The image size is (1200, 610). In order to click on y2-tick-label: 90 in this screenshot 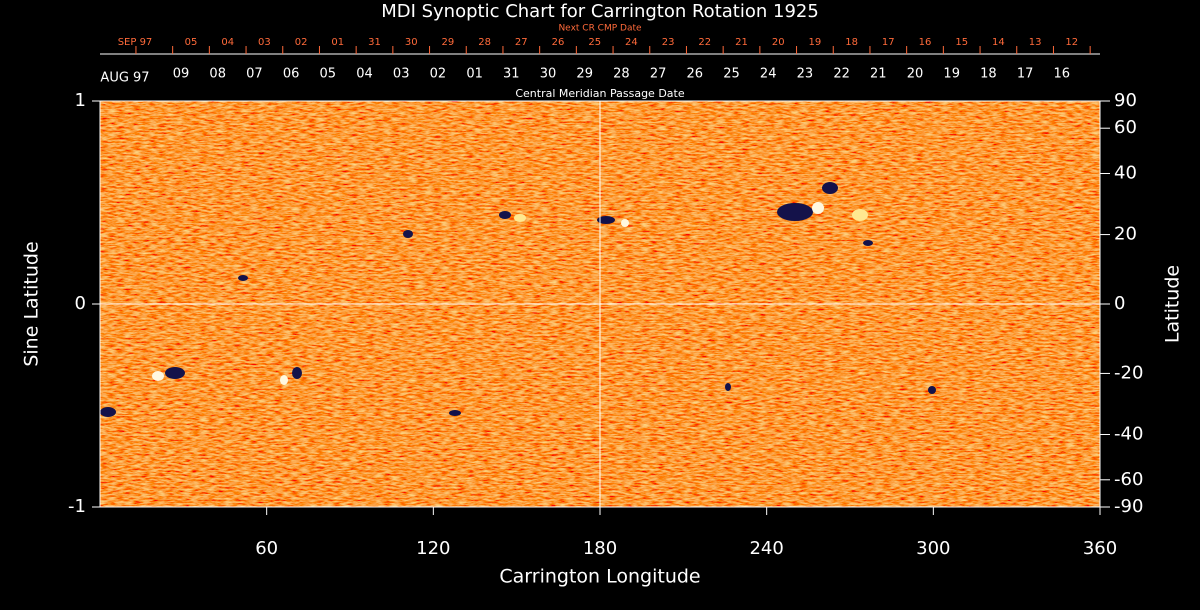, I will do `click(1125, 100)`.